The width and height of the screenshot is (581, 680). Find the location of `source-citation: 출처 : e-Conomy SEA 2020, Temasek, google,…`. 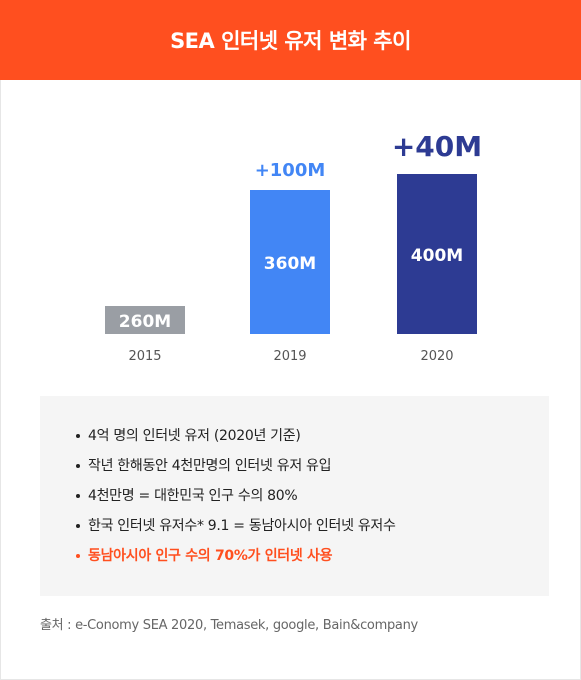

source-citation: 출처 : e-Conomy SEA 2020, Temasek, google,… is located at coordinates (229, 625).